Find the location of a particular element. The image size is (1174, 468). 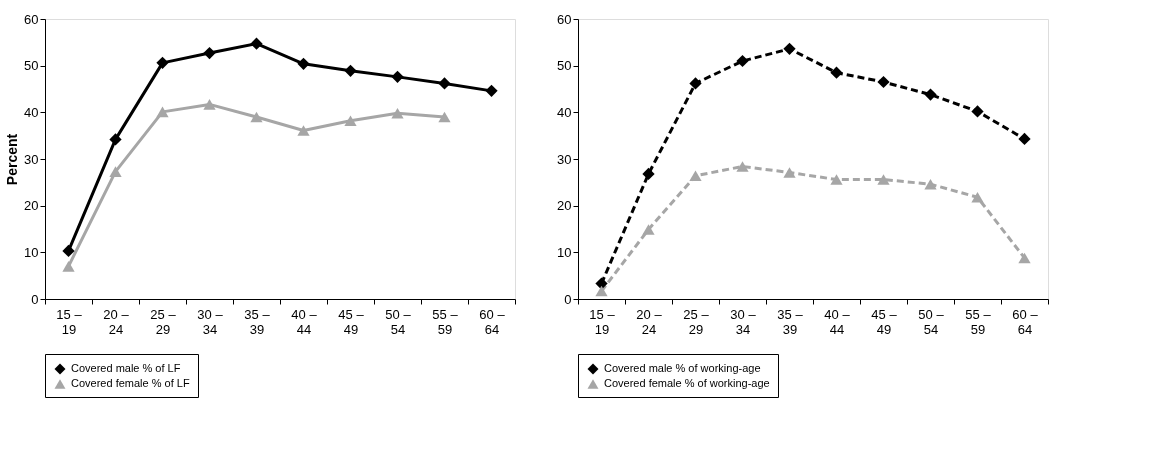

legend-label: Covered female % of working-age is located at coordinates (687, 383).